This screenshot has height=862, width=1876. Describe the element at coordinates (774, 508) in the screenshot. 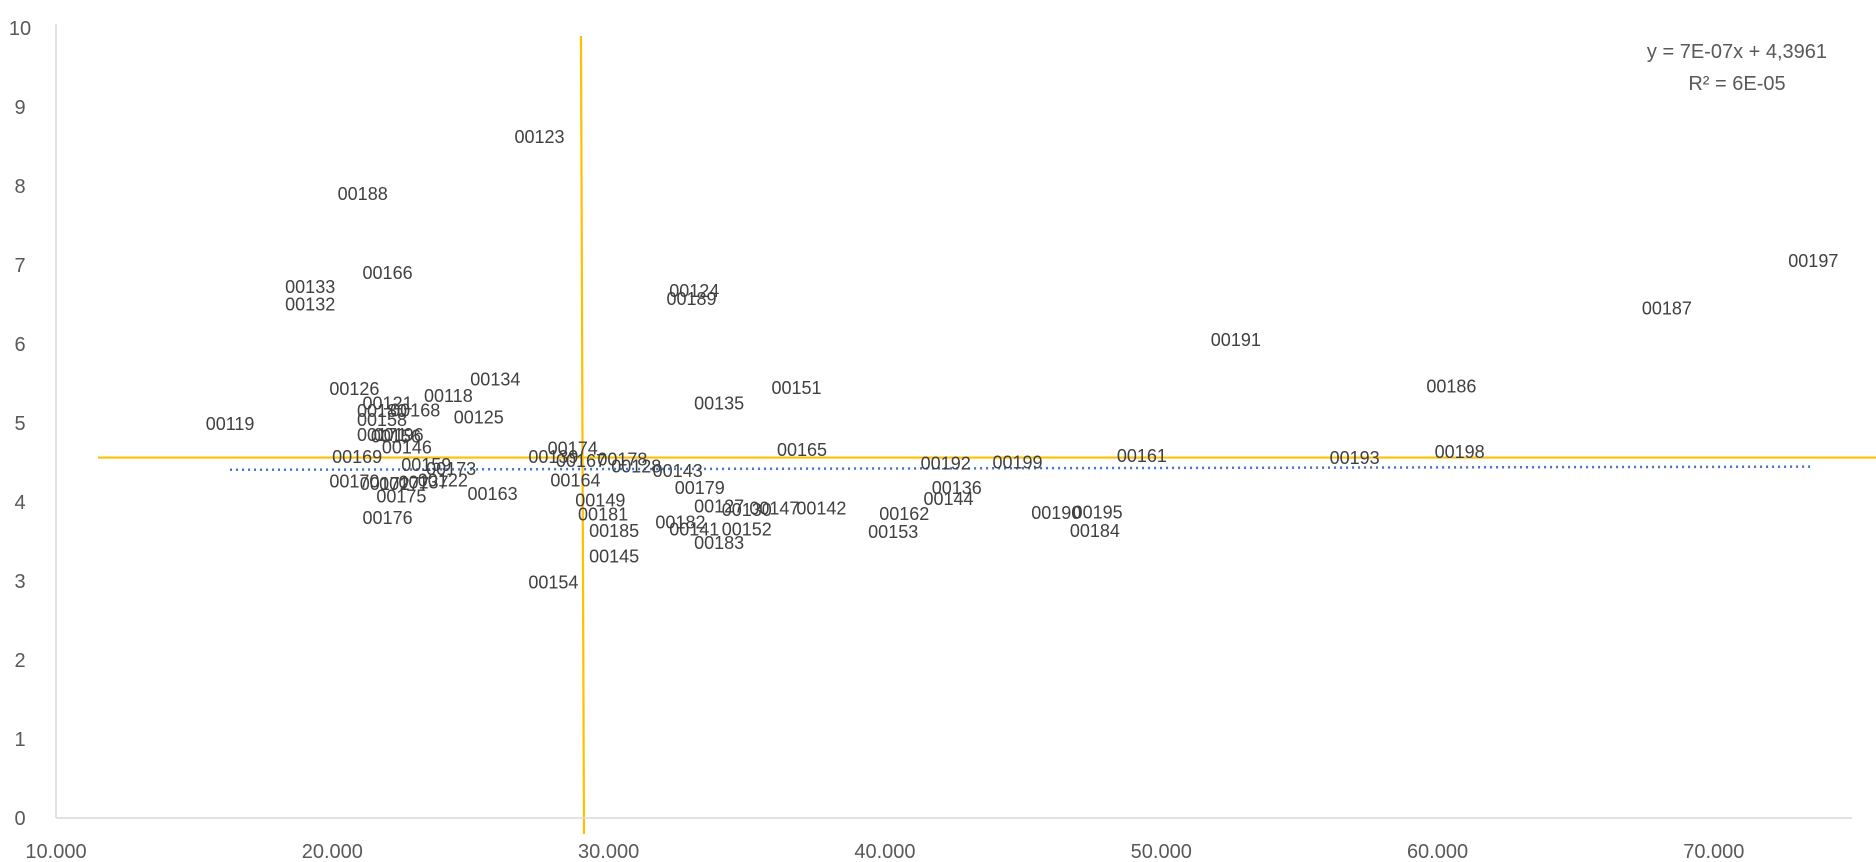

I see `data-point-label: 00147` at that location.